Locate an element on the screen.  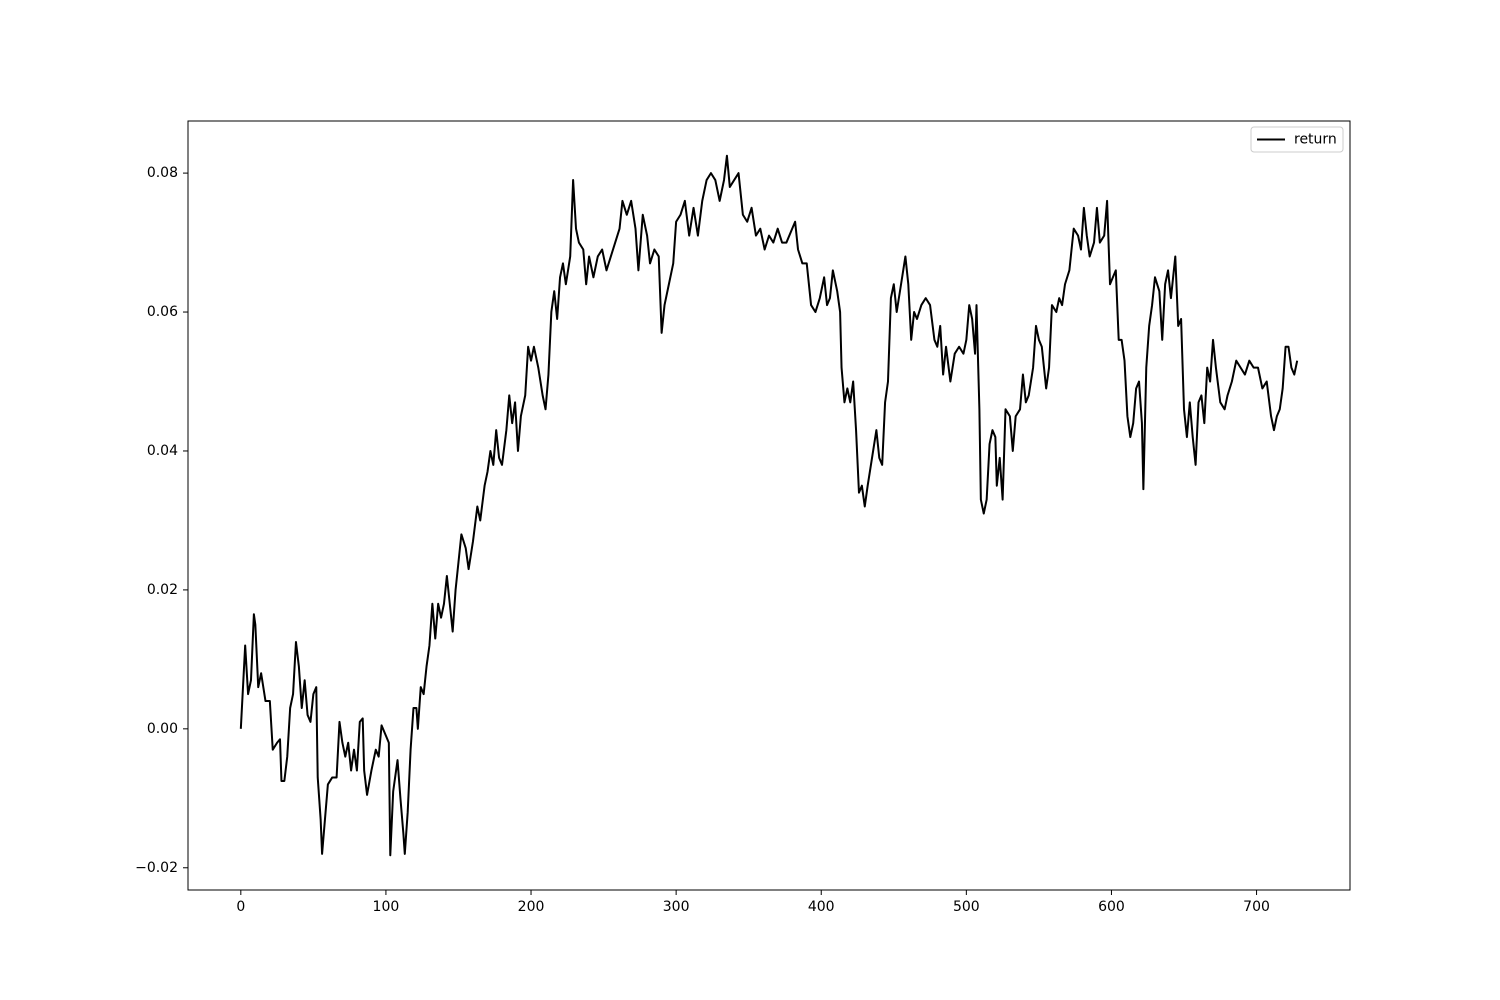
legend-label: return is located at coordinates (1315, 140).